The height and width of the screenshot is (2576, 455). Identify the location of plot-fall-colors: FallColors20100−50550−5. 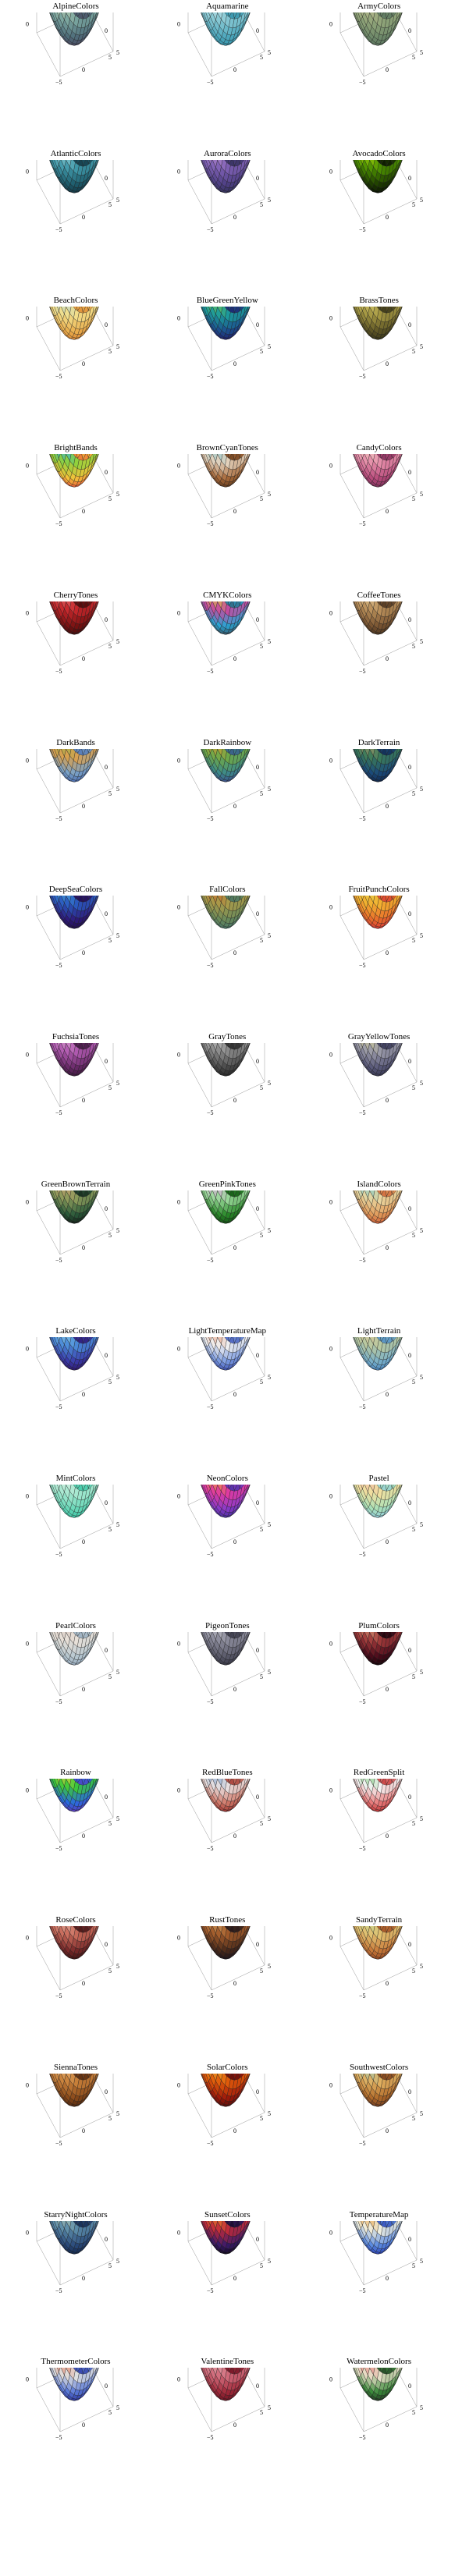
(227, 956).